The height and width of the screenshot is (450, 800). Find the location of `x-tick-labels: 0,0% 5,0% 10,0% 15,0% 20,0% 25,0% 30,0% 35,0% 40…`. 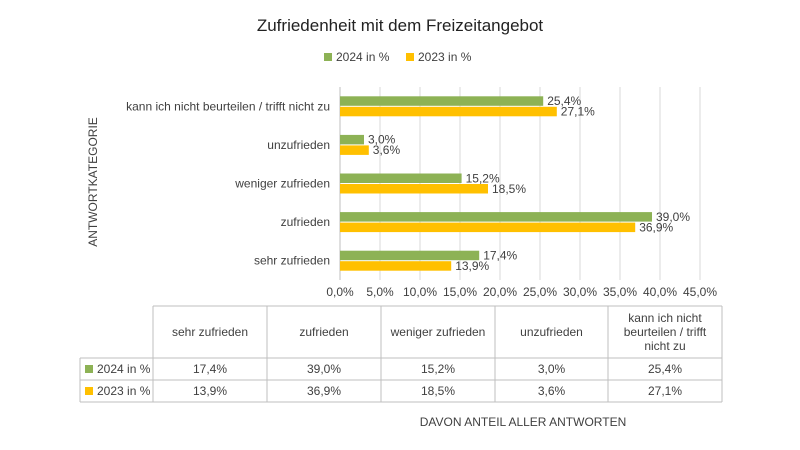

x-tick-labels: 0,0% 5,0% 10,0% 15,0% 20,0% 25,0% 30,0% 35,0% 40… is located at coordinates (521, 292).